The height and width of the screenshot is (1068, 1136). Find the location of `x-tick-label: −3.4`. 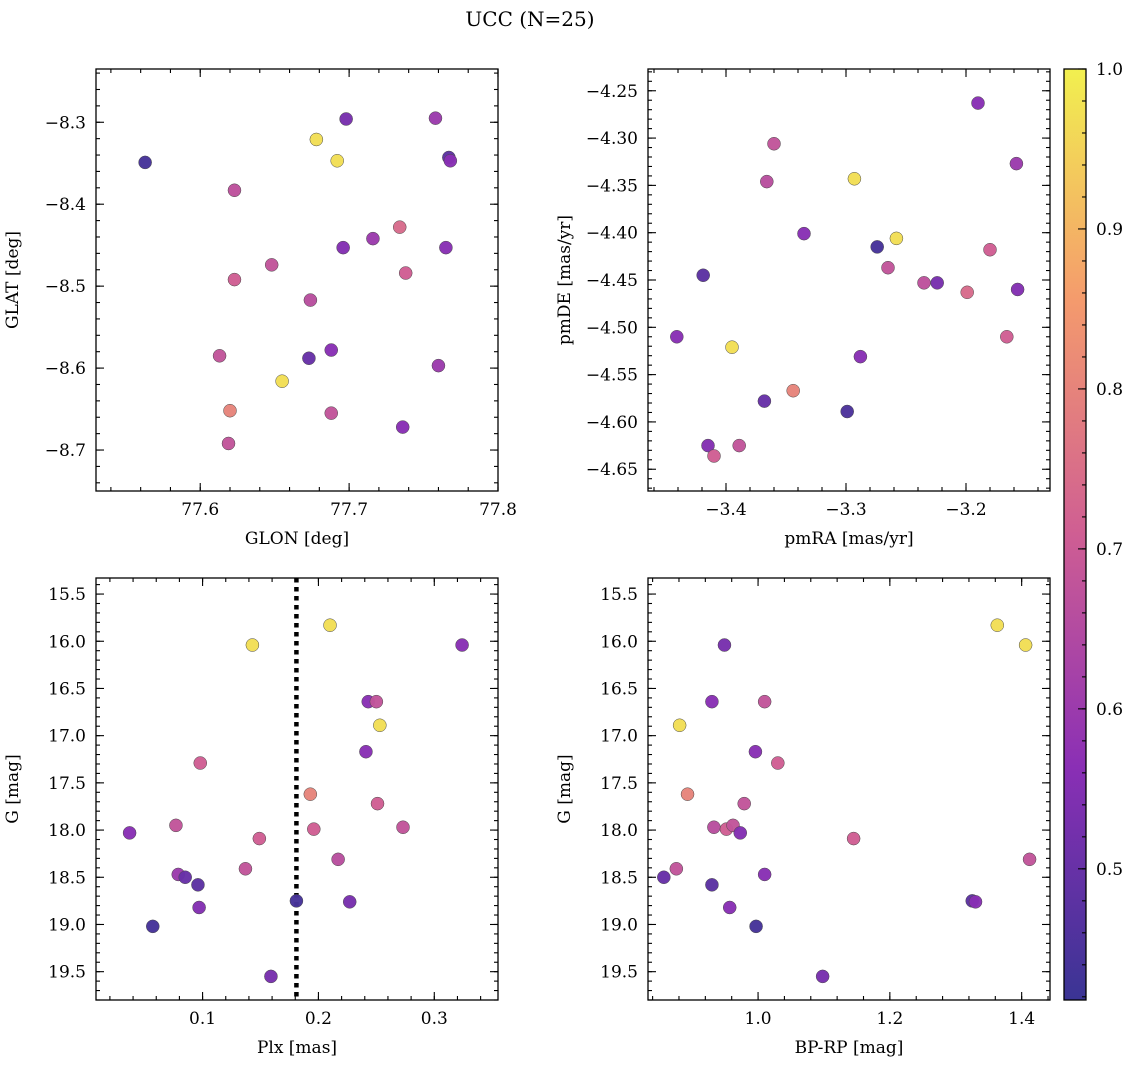

x-tick-label: −3.4 is located at coordinates (725, 510).